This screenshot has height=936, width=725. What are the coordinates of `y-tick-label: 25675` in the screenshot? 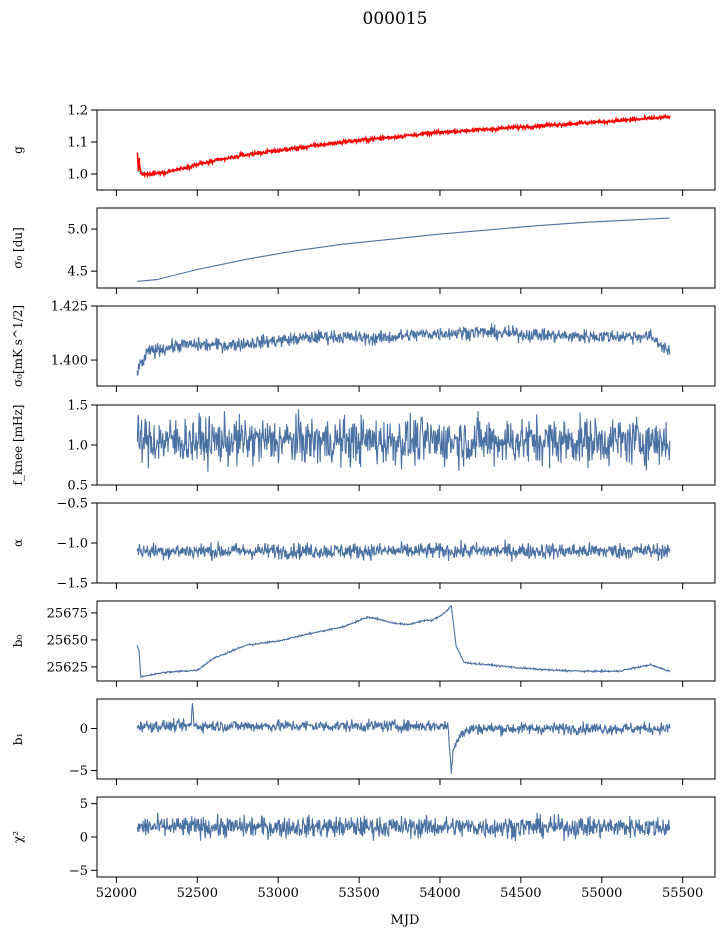 It's located at (67, 613).